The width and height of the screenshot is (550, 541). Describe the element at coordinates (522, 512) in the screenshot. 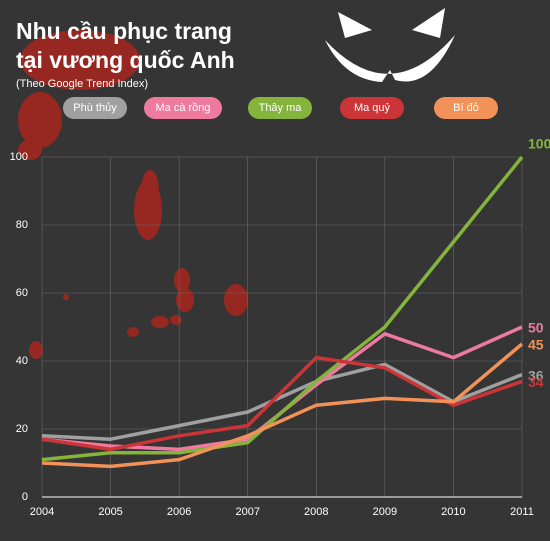

I see `x-tick-label: 2011` at that location.